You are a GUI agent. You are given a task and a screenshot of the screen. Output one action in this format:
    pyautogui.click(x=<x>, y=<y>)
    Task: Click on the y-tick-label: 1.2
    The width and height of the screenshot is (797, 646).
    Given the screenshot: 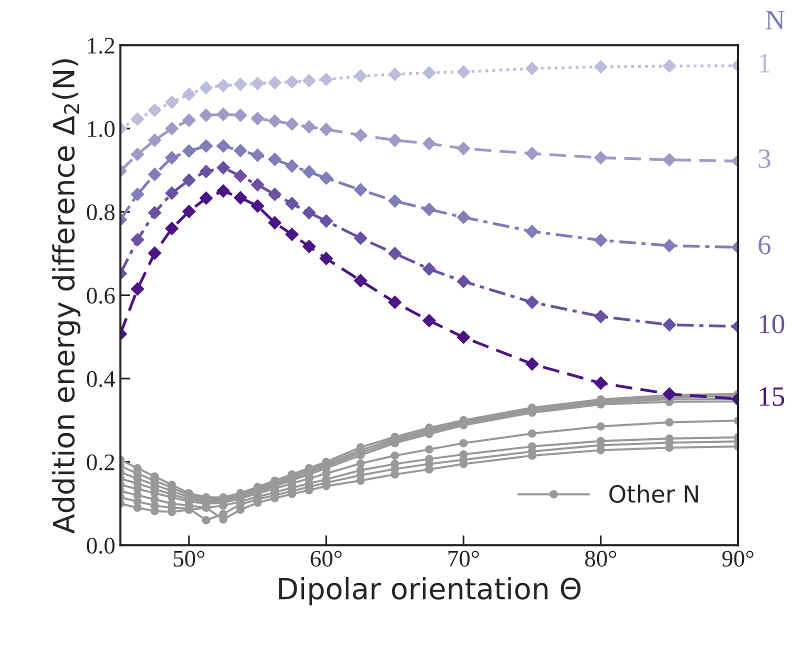 What is the action you would take?
    pyautogui.click(x=101, y=46)
    